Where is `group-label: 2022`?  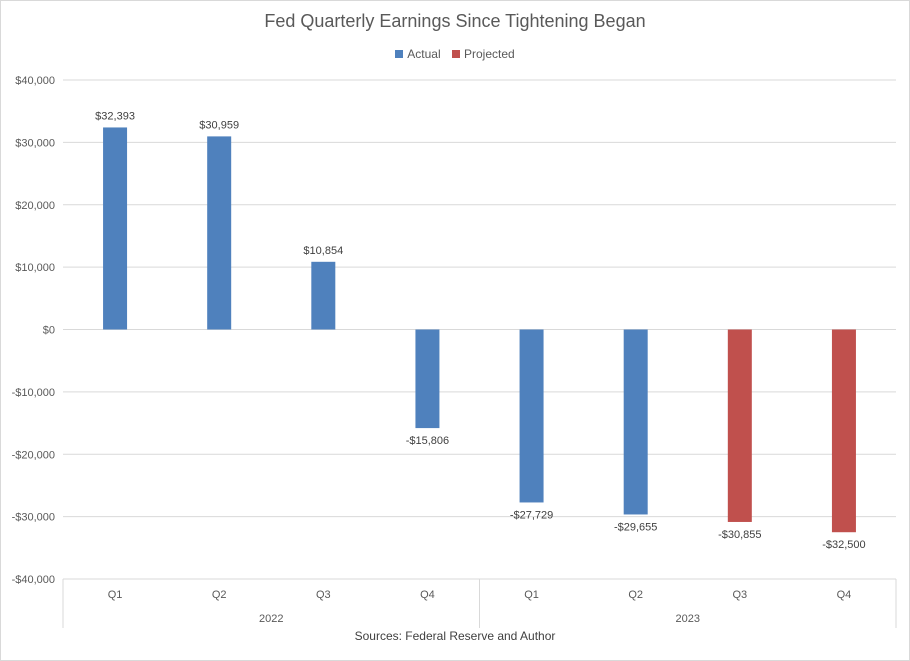
group-label: 2022 is located at coordinates (271, 619).